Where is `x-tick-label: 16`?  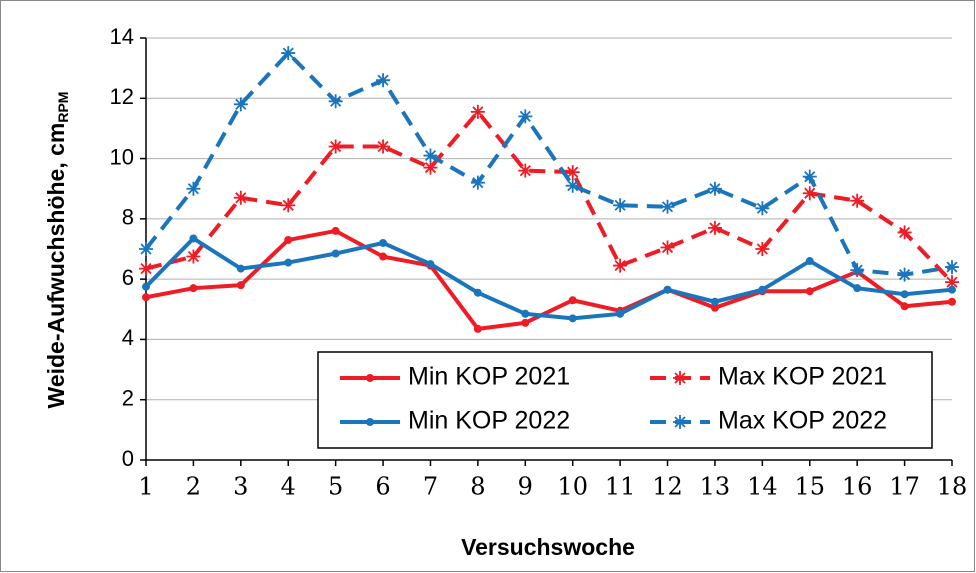 x-tick-label: 16 is located at coordinates (857, 487).